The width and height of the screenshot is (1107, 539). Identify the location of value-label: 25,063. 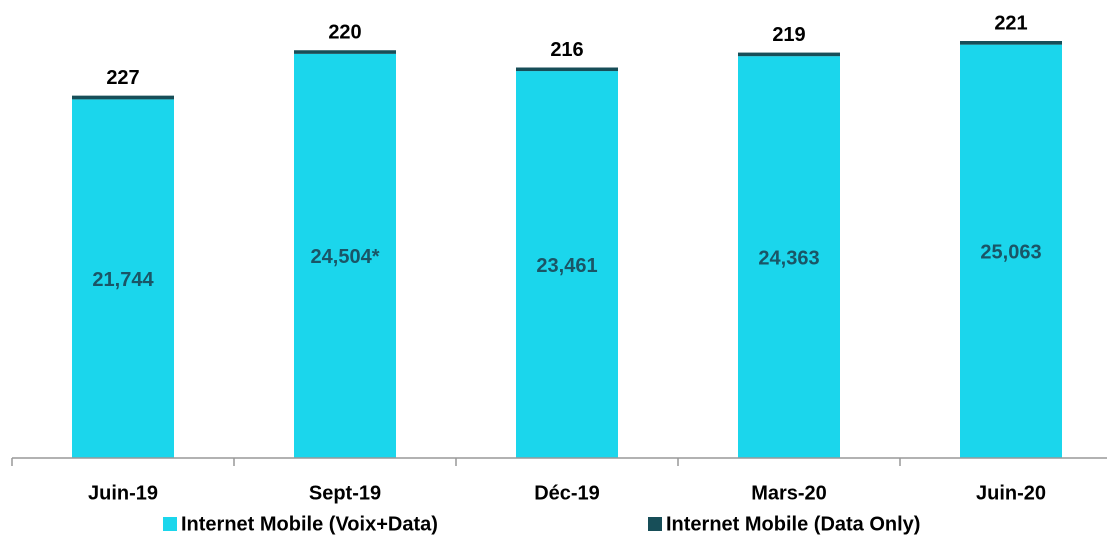
(1010, 253).